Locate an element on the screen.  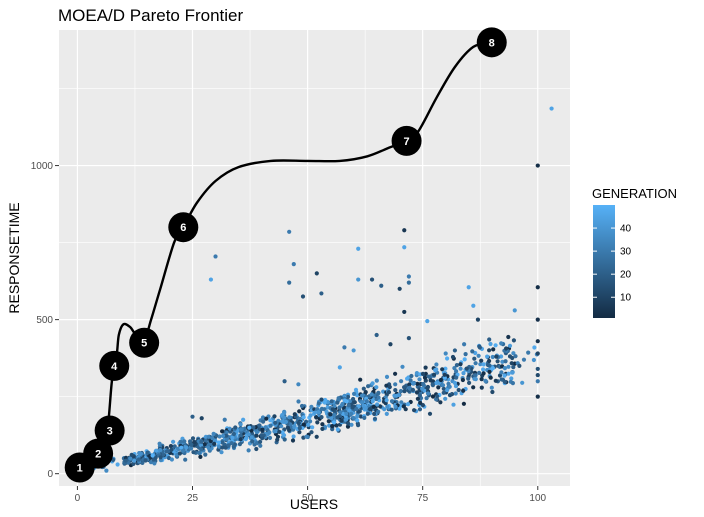
frontier-marker-3: 3 is located at coordinates (109, 430).